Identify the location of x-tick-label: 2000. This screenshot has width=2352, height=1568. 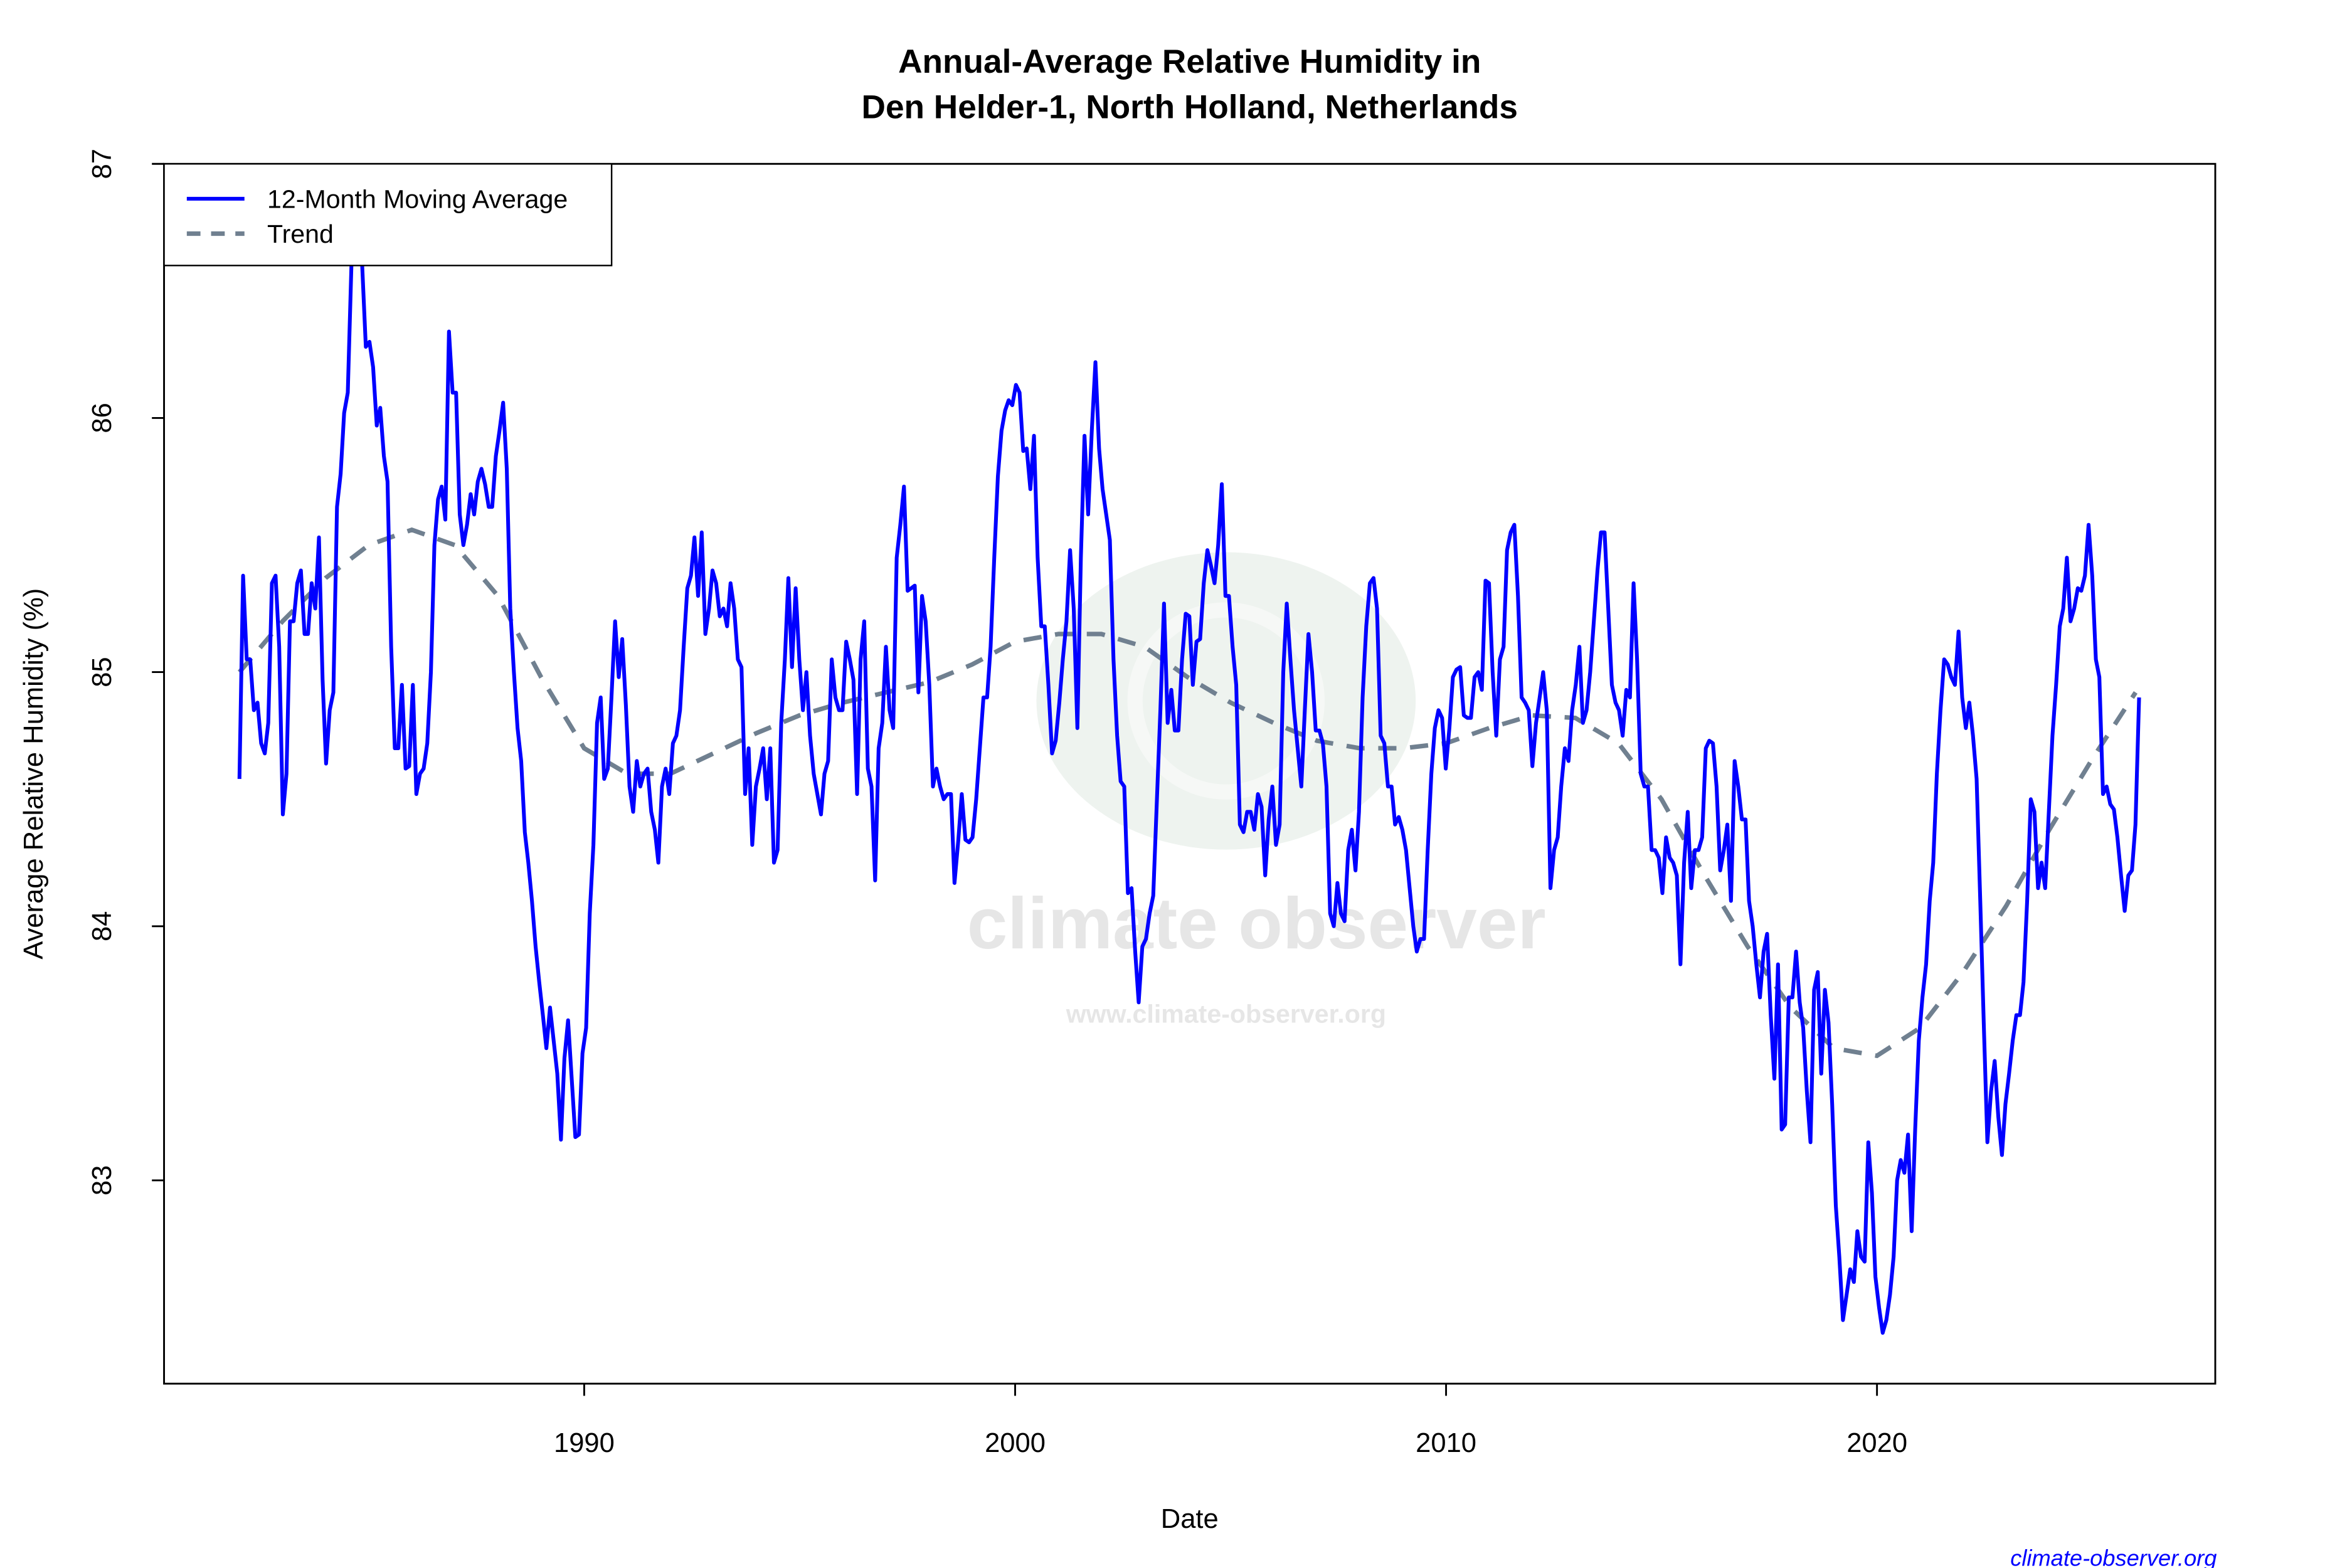
(1016, 1443).